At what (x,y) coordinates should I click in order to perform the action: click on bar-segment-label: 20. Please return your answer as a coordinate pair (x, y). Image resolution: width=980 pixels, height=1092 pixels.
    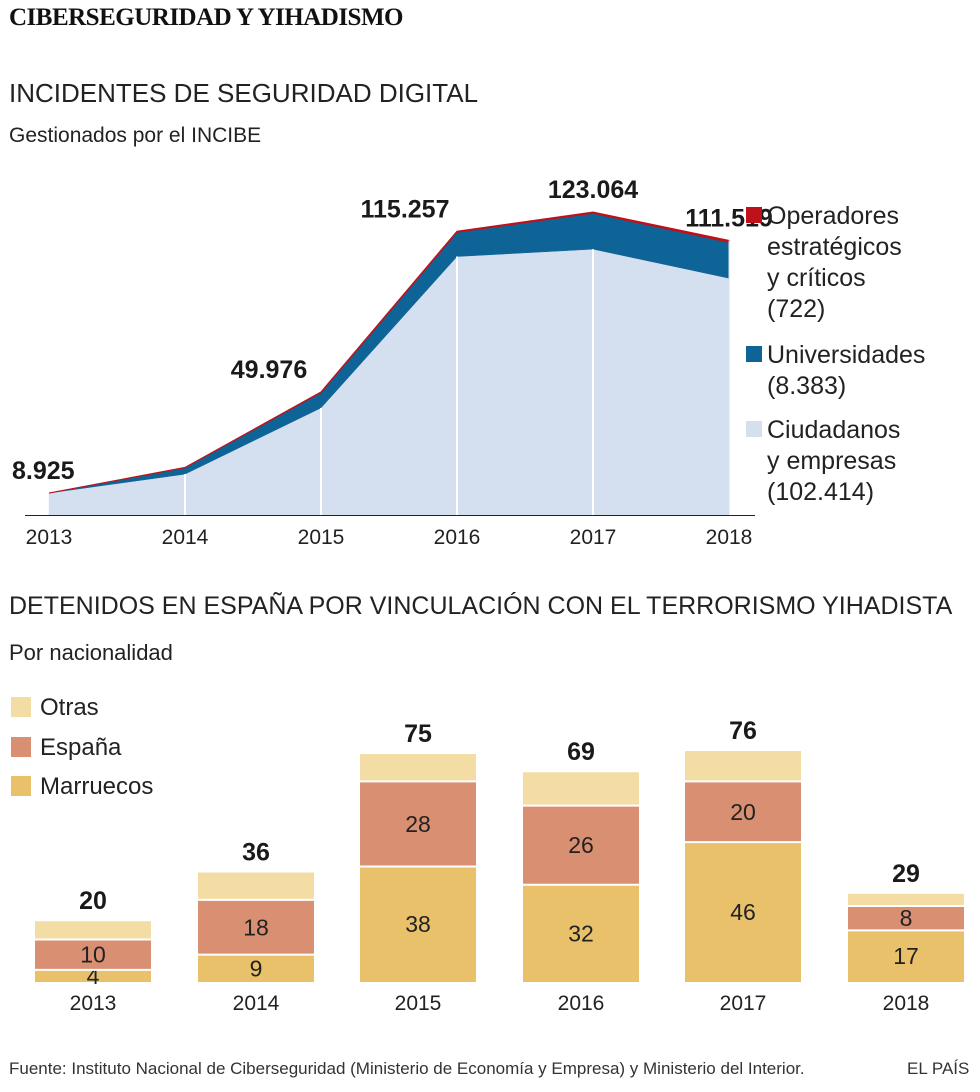
    Looking at the image, I should click on (743, 812).